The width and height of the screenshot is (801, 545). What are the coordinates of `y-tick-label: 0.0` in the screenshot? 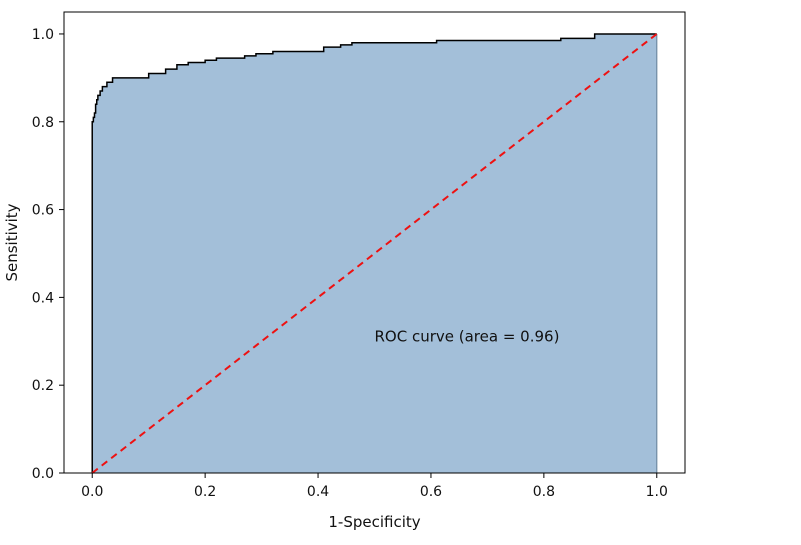 It's located at (43, 474).